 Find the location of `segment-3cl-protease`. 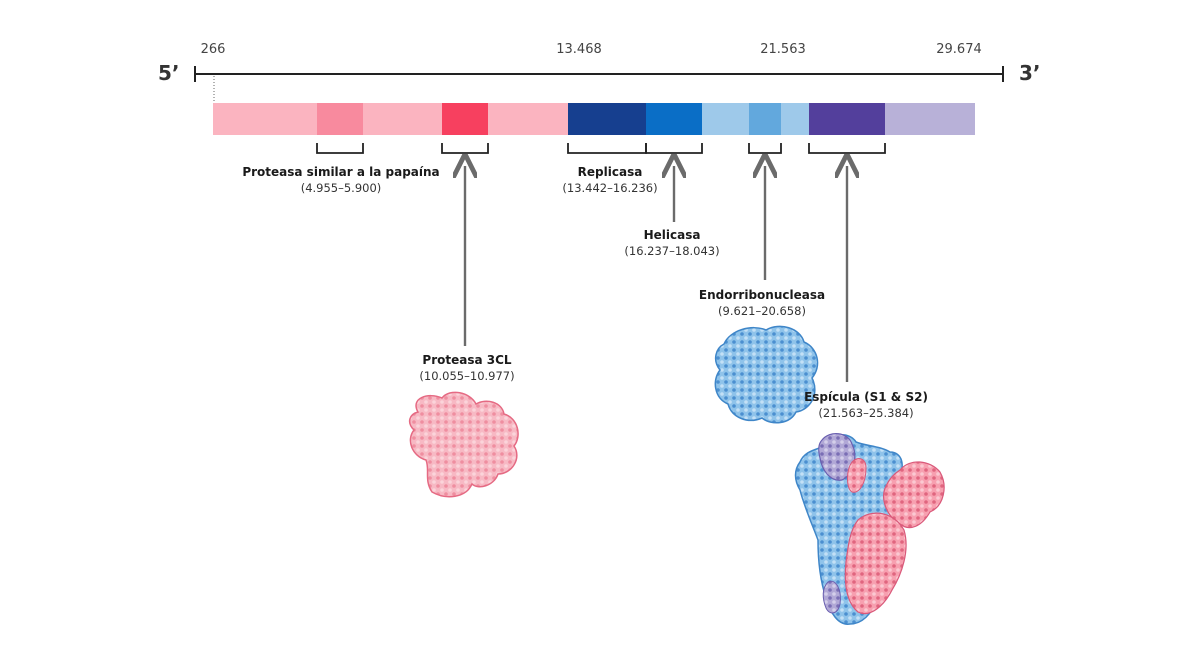

segment-3cl-protease is located at coordinates (465, 119).